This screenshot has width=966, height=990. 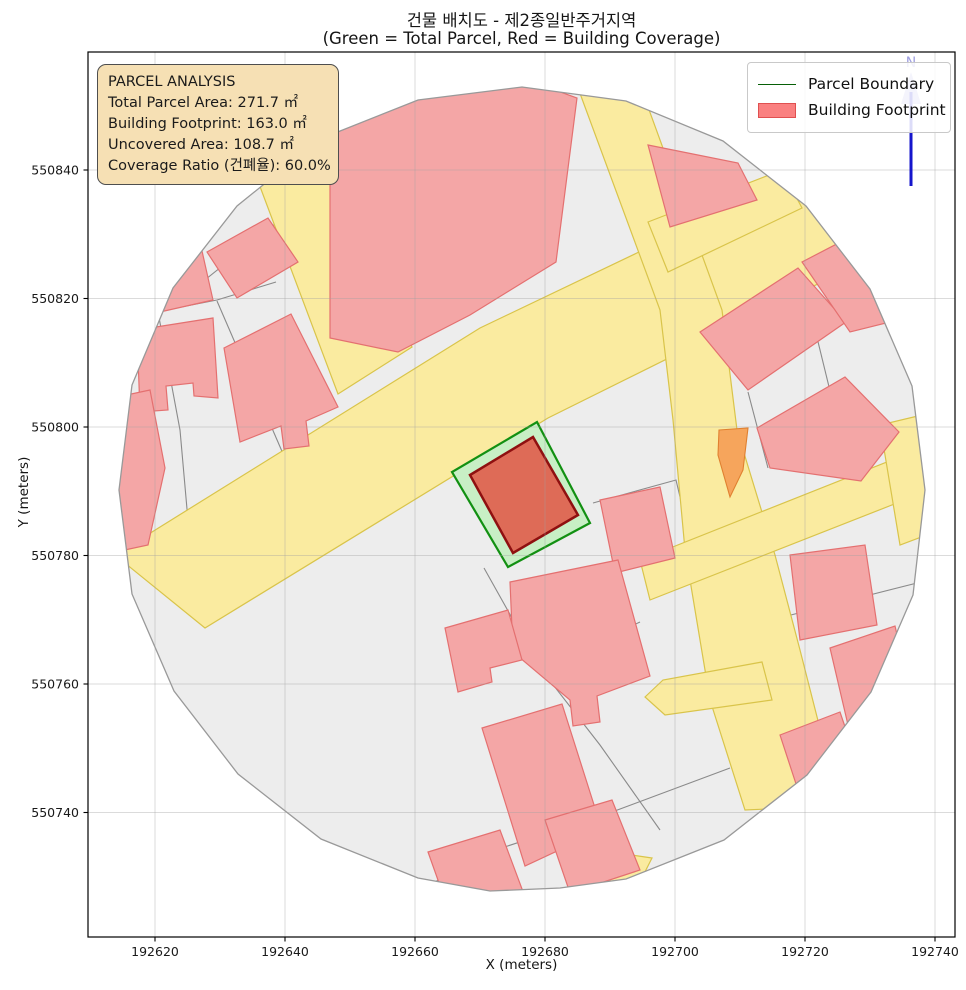 I want to click on y-tick-label: 550740, so click(x=55, y=812).